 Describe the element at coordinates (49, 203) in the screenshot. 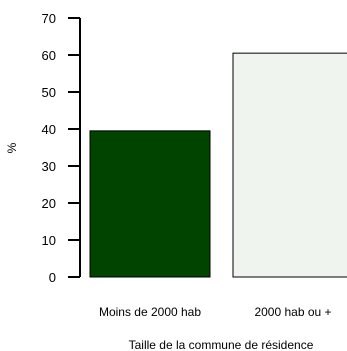

I see `y-tick-label: 20` at that location.